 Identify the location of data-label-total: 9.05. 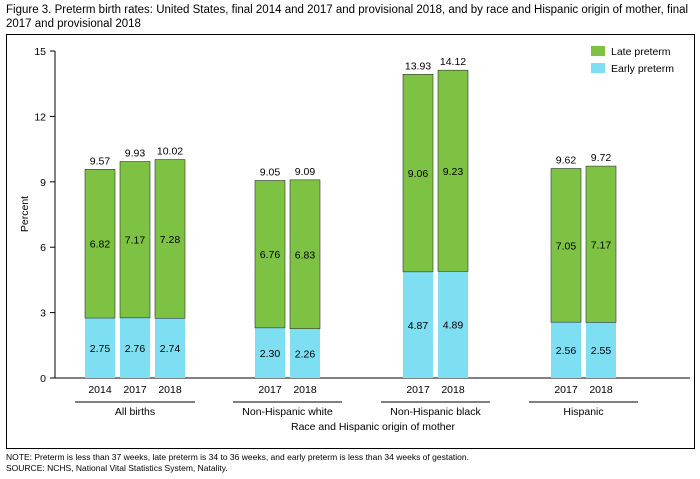
(270, 172).